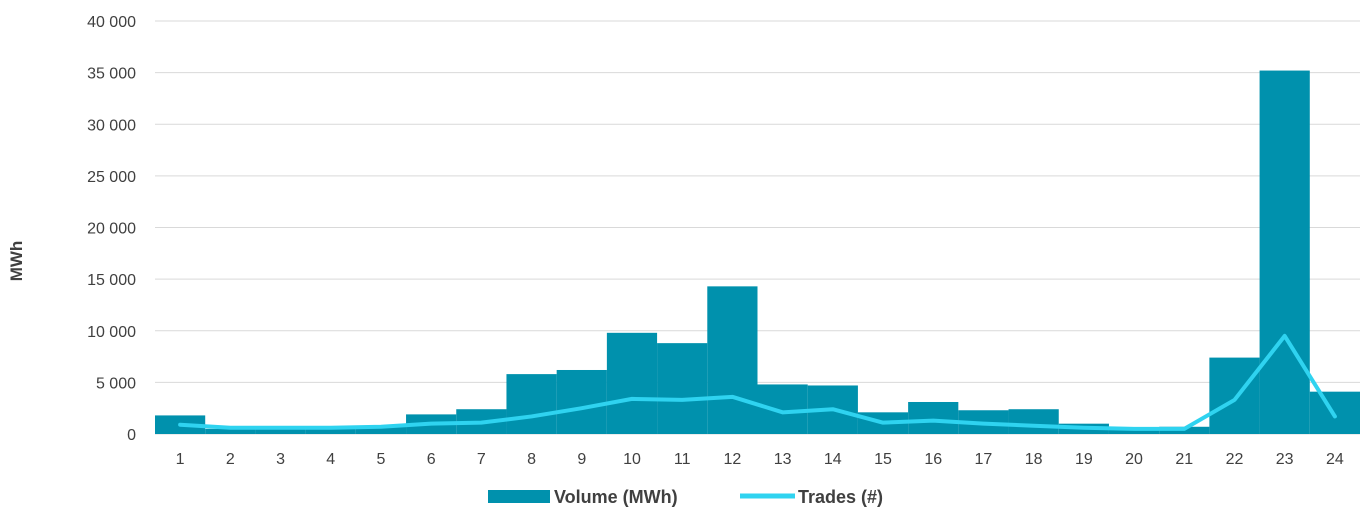 This screenshot has width=1368, height=513. Describe the element at coordinates (111, 74) in the screenshot. I see `y-tick-label: 35 000` at that location.